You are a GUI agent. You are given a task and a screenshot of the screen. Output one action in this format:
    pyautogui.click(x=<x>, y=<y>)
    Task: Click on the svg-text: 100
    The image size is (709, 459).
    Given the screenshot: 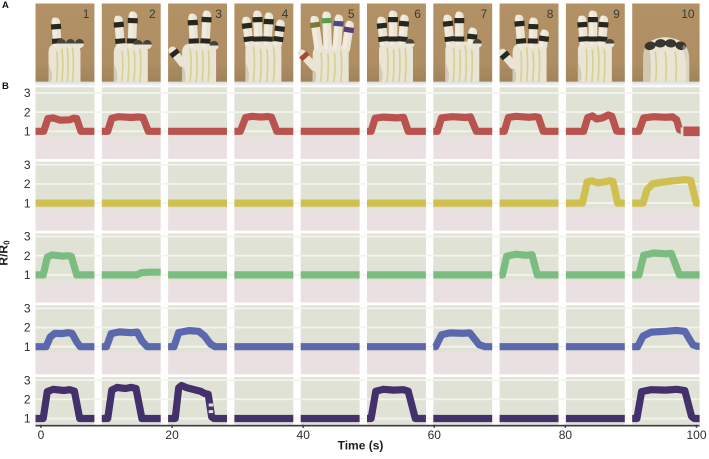 What is the action you would take?
    pyautogui.click(x=696, y=435)
    